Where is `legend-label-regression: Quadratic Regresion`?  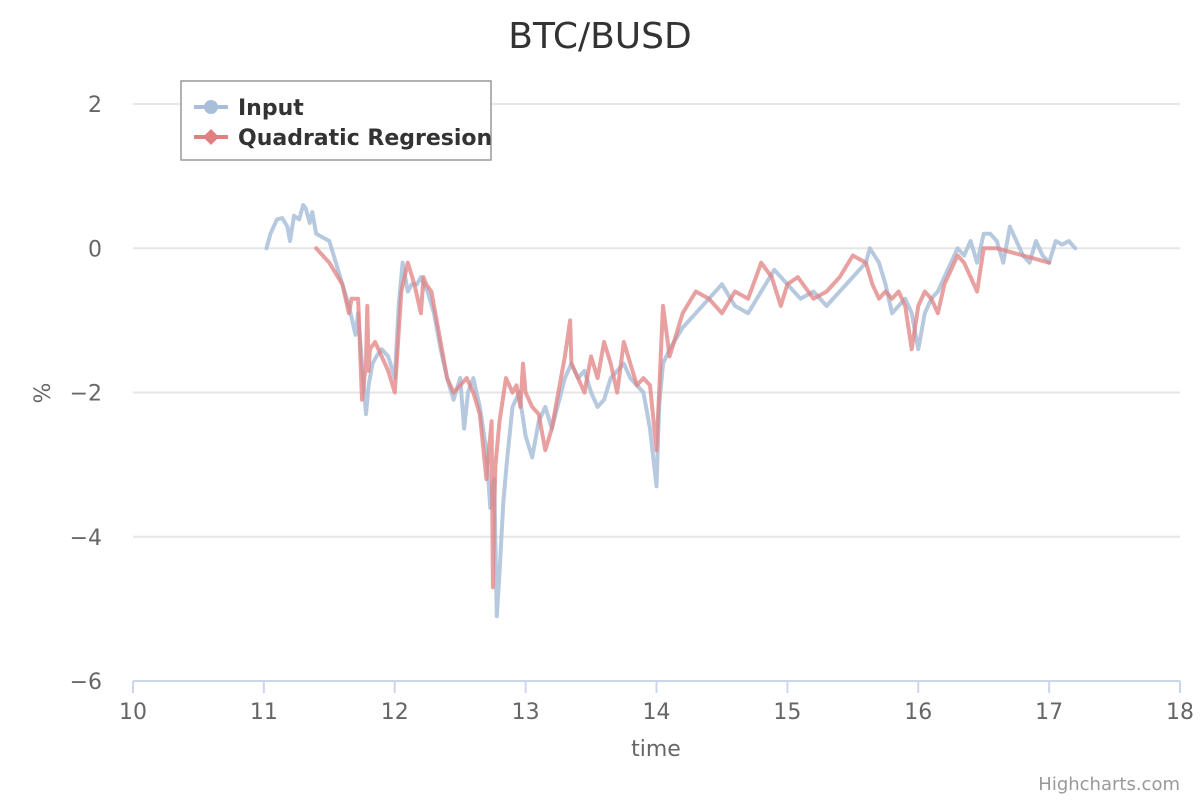
legend-label-regression: Quadratic Regresion is located at coordinates (365, 138).